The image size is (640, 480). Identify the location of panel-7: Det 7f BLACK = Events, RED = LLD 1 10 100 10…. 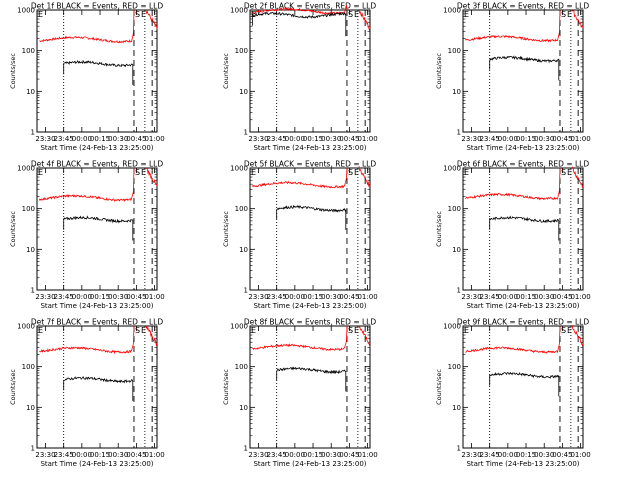
(87, 393).